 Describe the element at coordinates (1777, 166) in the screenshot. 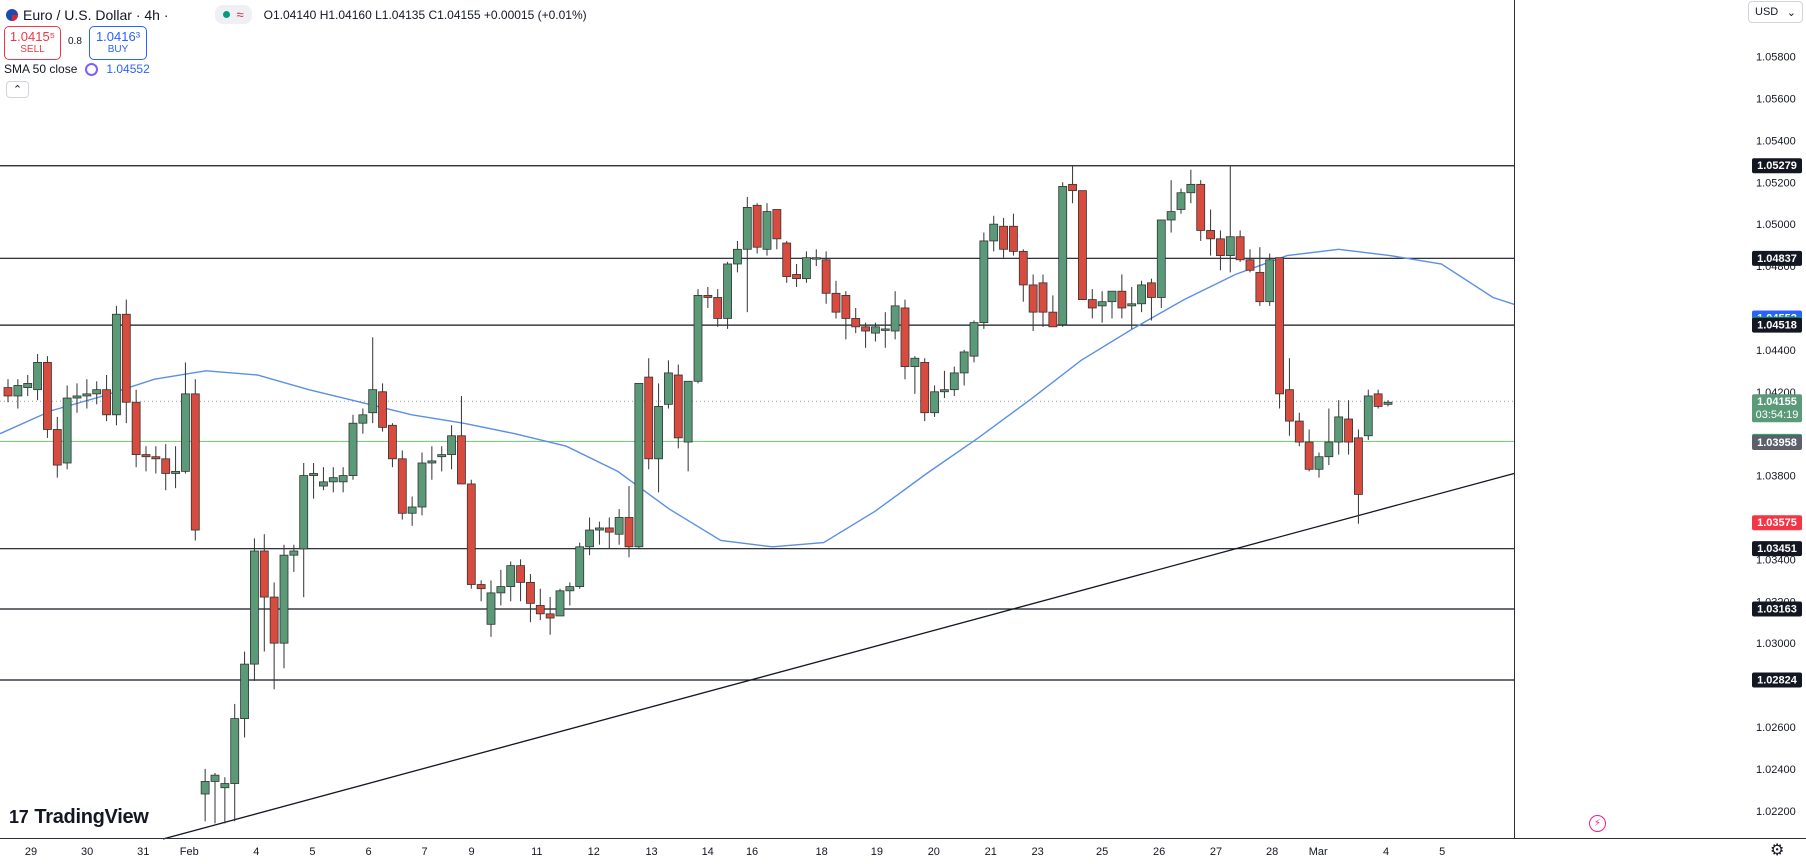

I see `price-tag-label: 1.05279` at that location.